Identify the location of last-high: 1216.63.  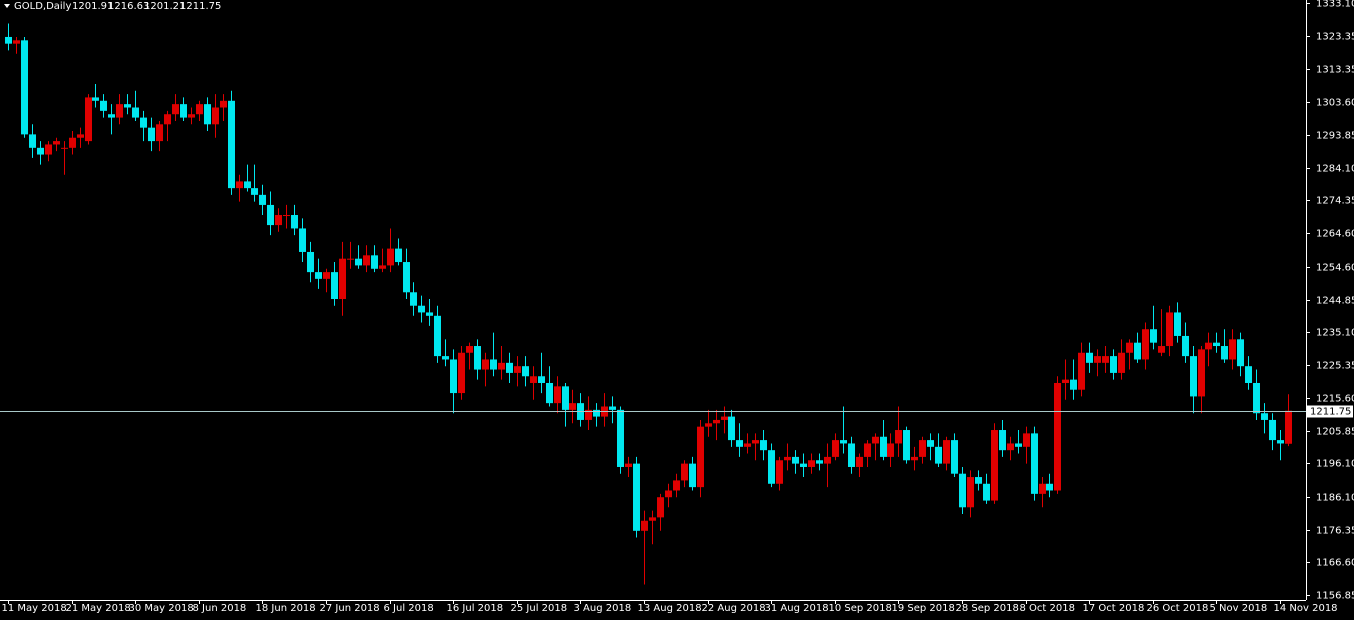
(128, 6).